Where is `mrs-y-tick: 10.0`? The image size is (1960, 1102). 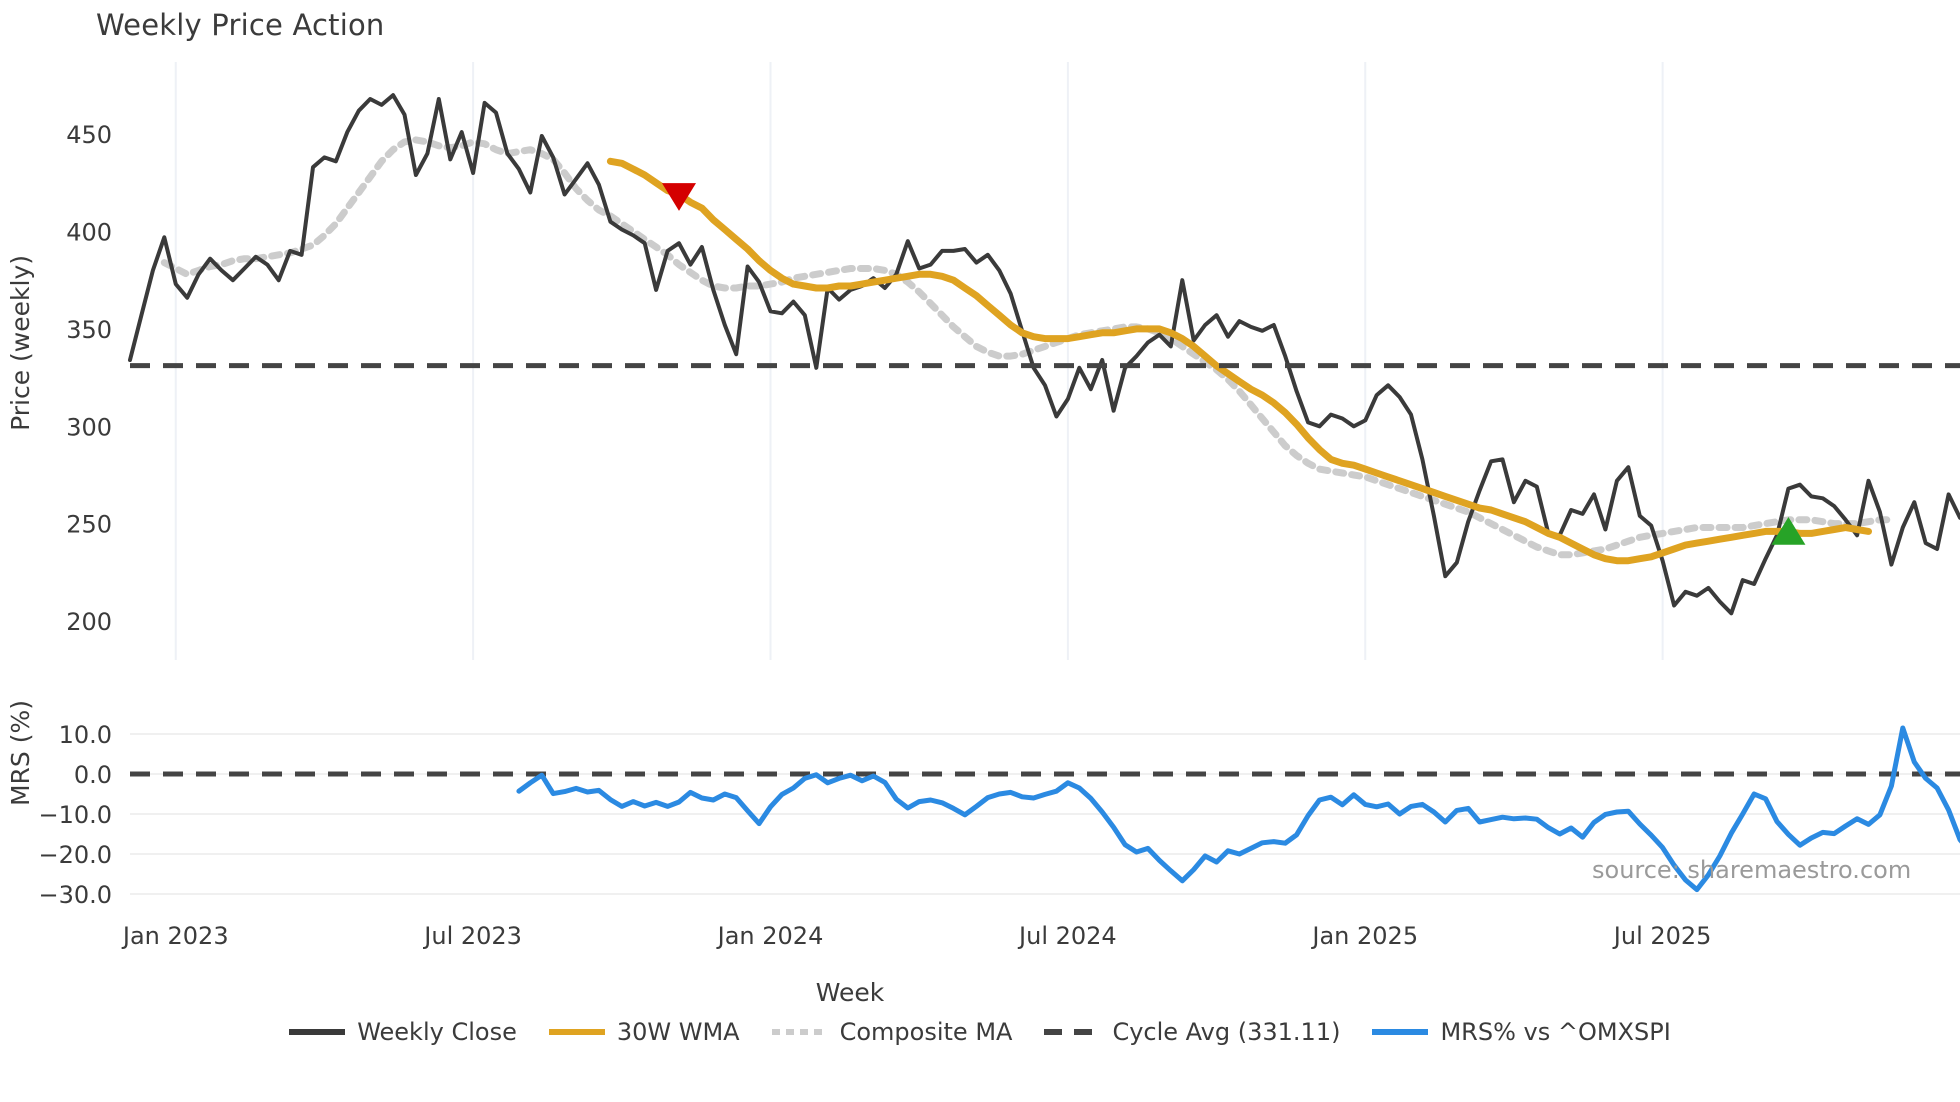
mrs-y-tick: 10.0 is located at coordinates (85, 735).